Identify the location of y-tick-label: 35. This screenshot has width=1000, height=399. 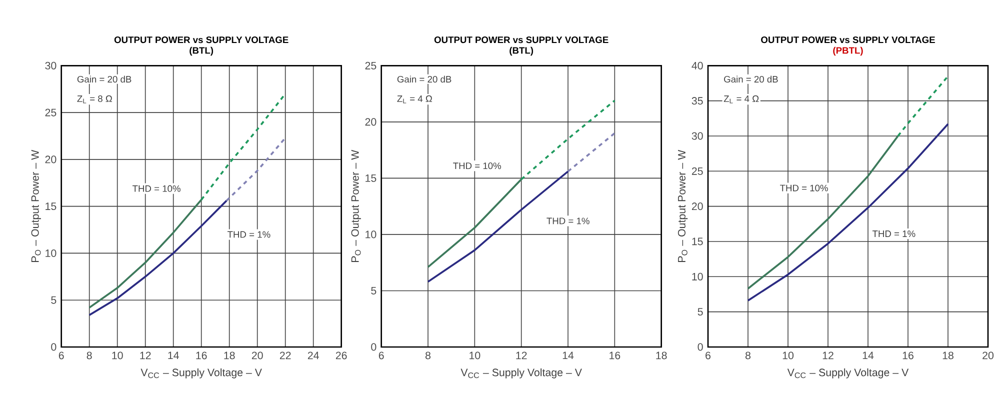
(697, 101).